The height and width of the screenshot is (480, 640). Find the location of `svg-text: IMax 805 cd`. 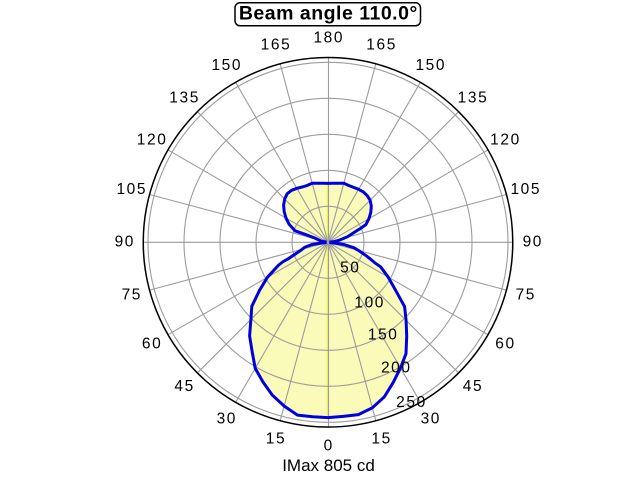

svg-text: IMax 805 cd is located at coordinates (328, 465).